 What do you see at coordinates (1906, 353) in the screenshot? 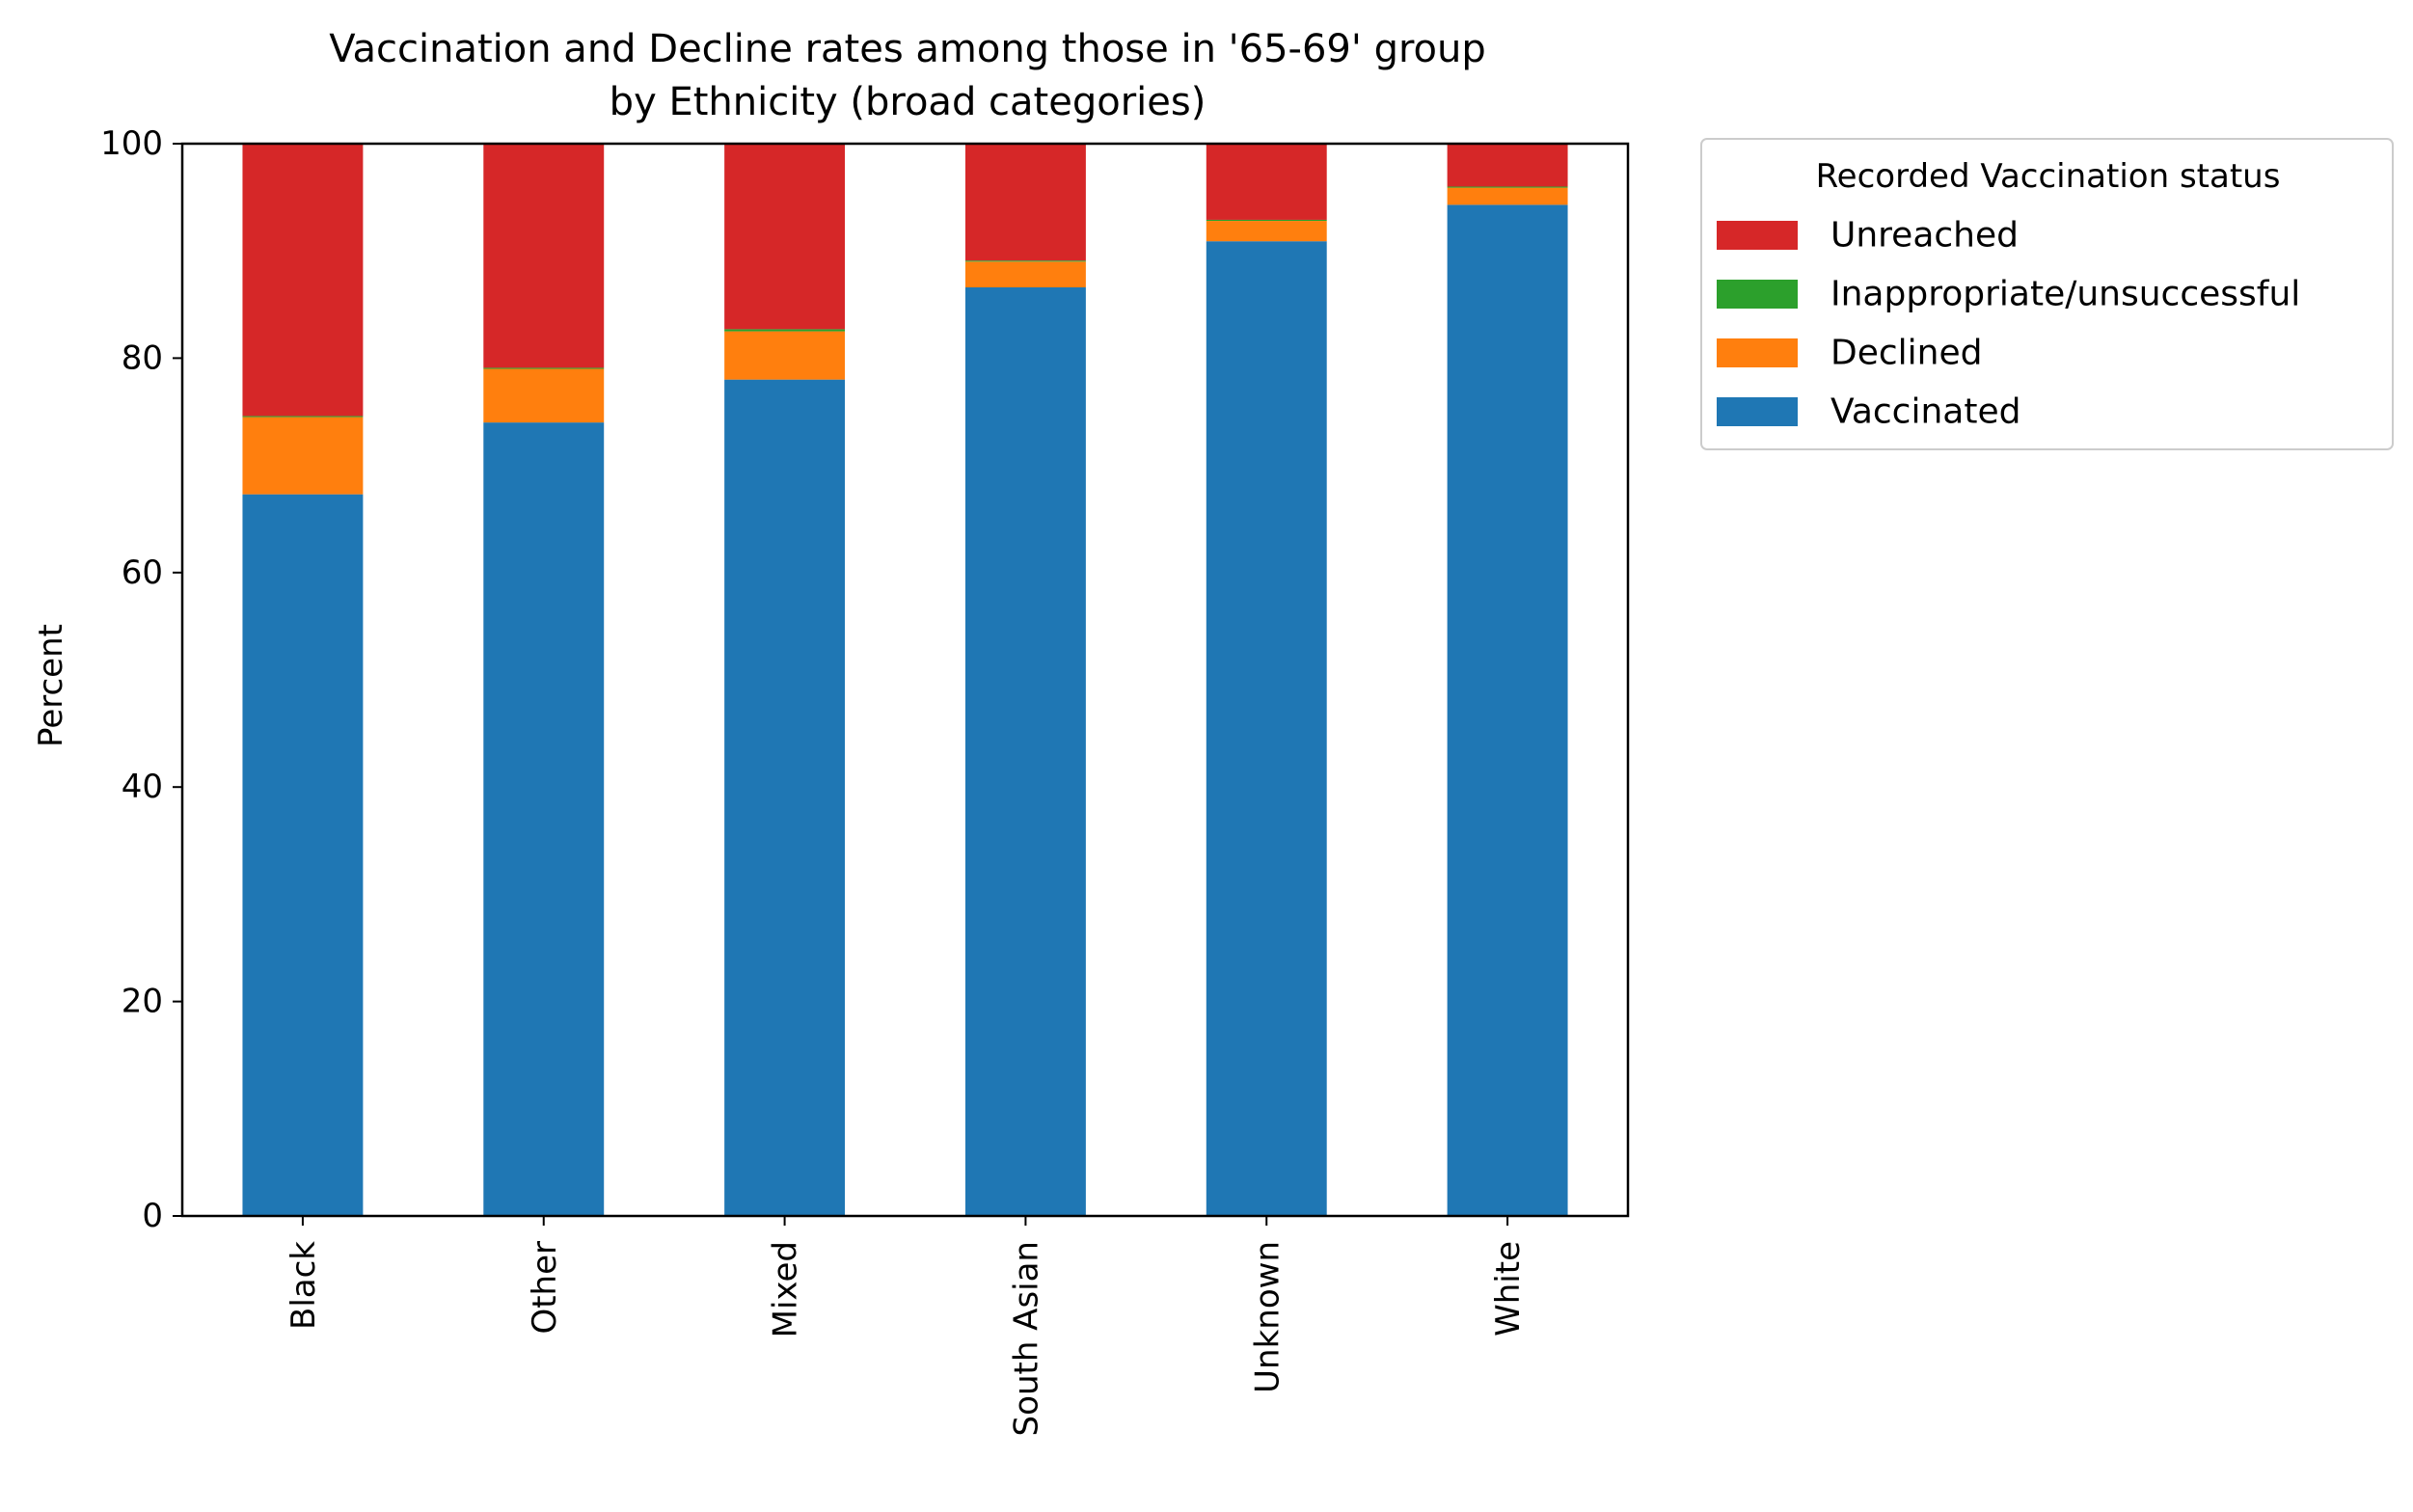
I see `legend-label-declined: Declined` at bounding box center [1906, 353].